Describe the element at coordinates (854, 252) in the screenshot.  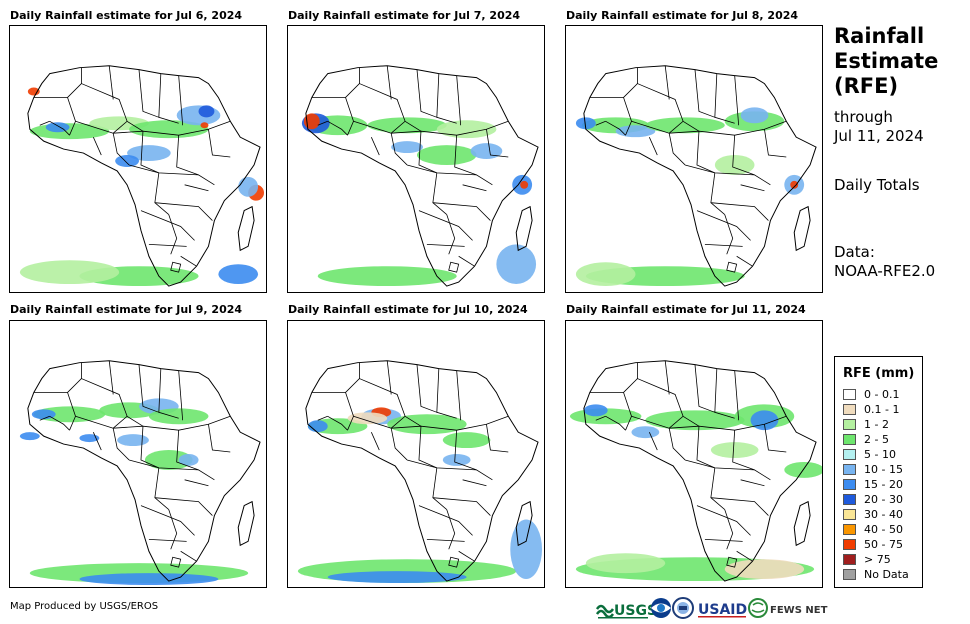
I see `data-label: Data:` at that location.